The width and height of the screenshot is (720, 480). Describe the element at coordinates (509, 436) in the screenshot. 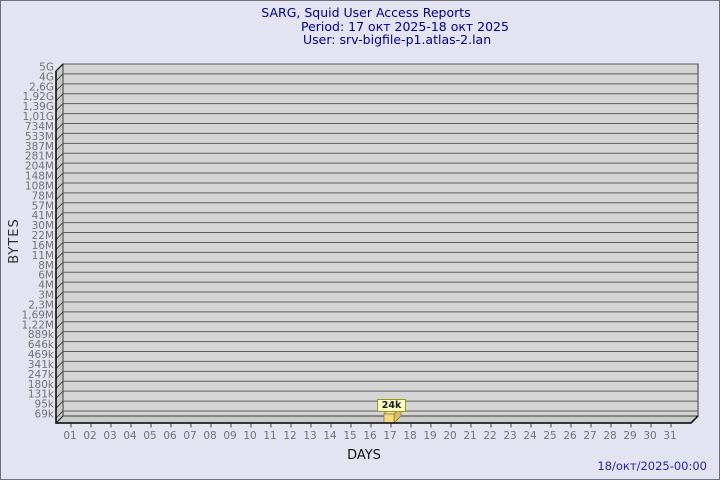

I see `x-tick-label: 23` at that location.